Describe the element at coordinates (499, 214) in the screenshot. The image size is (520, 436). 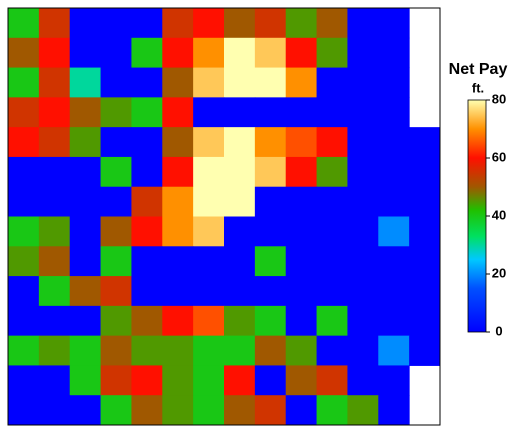
I see `colorbar-tick-label: 40` at that location.